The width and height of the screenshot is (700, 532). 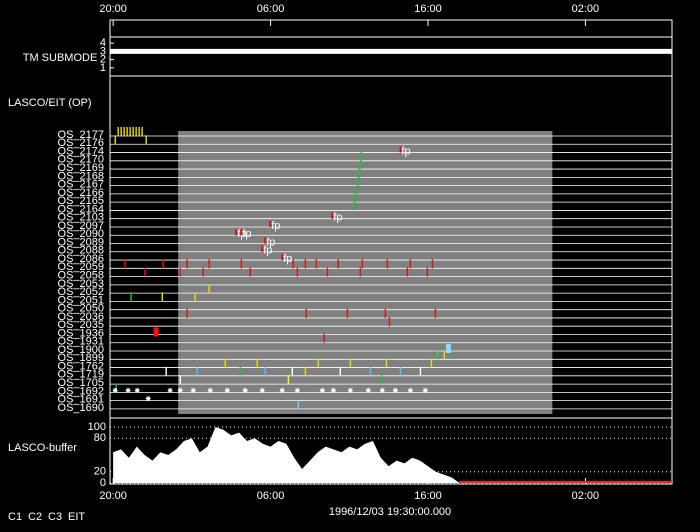 I want to click on row-label: OS_2097, so click(x=81, y=226).